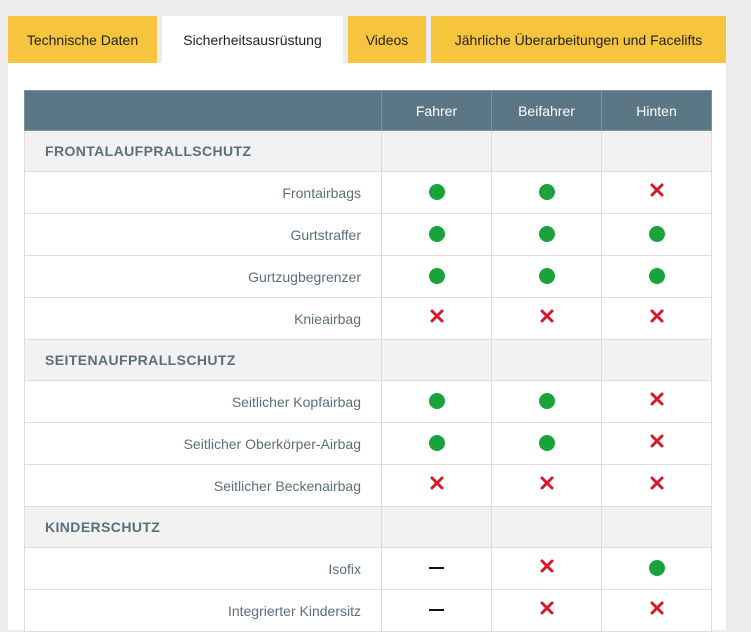  I want to click on tab-technische-daten: Technische Daten, so click(82, 39).